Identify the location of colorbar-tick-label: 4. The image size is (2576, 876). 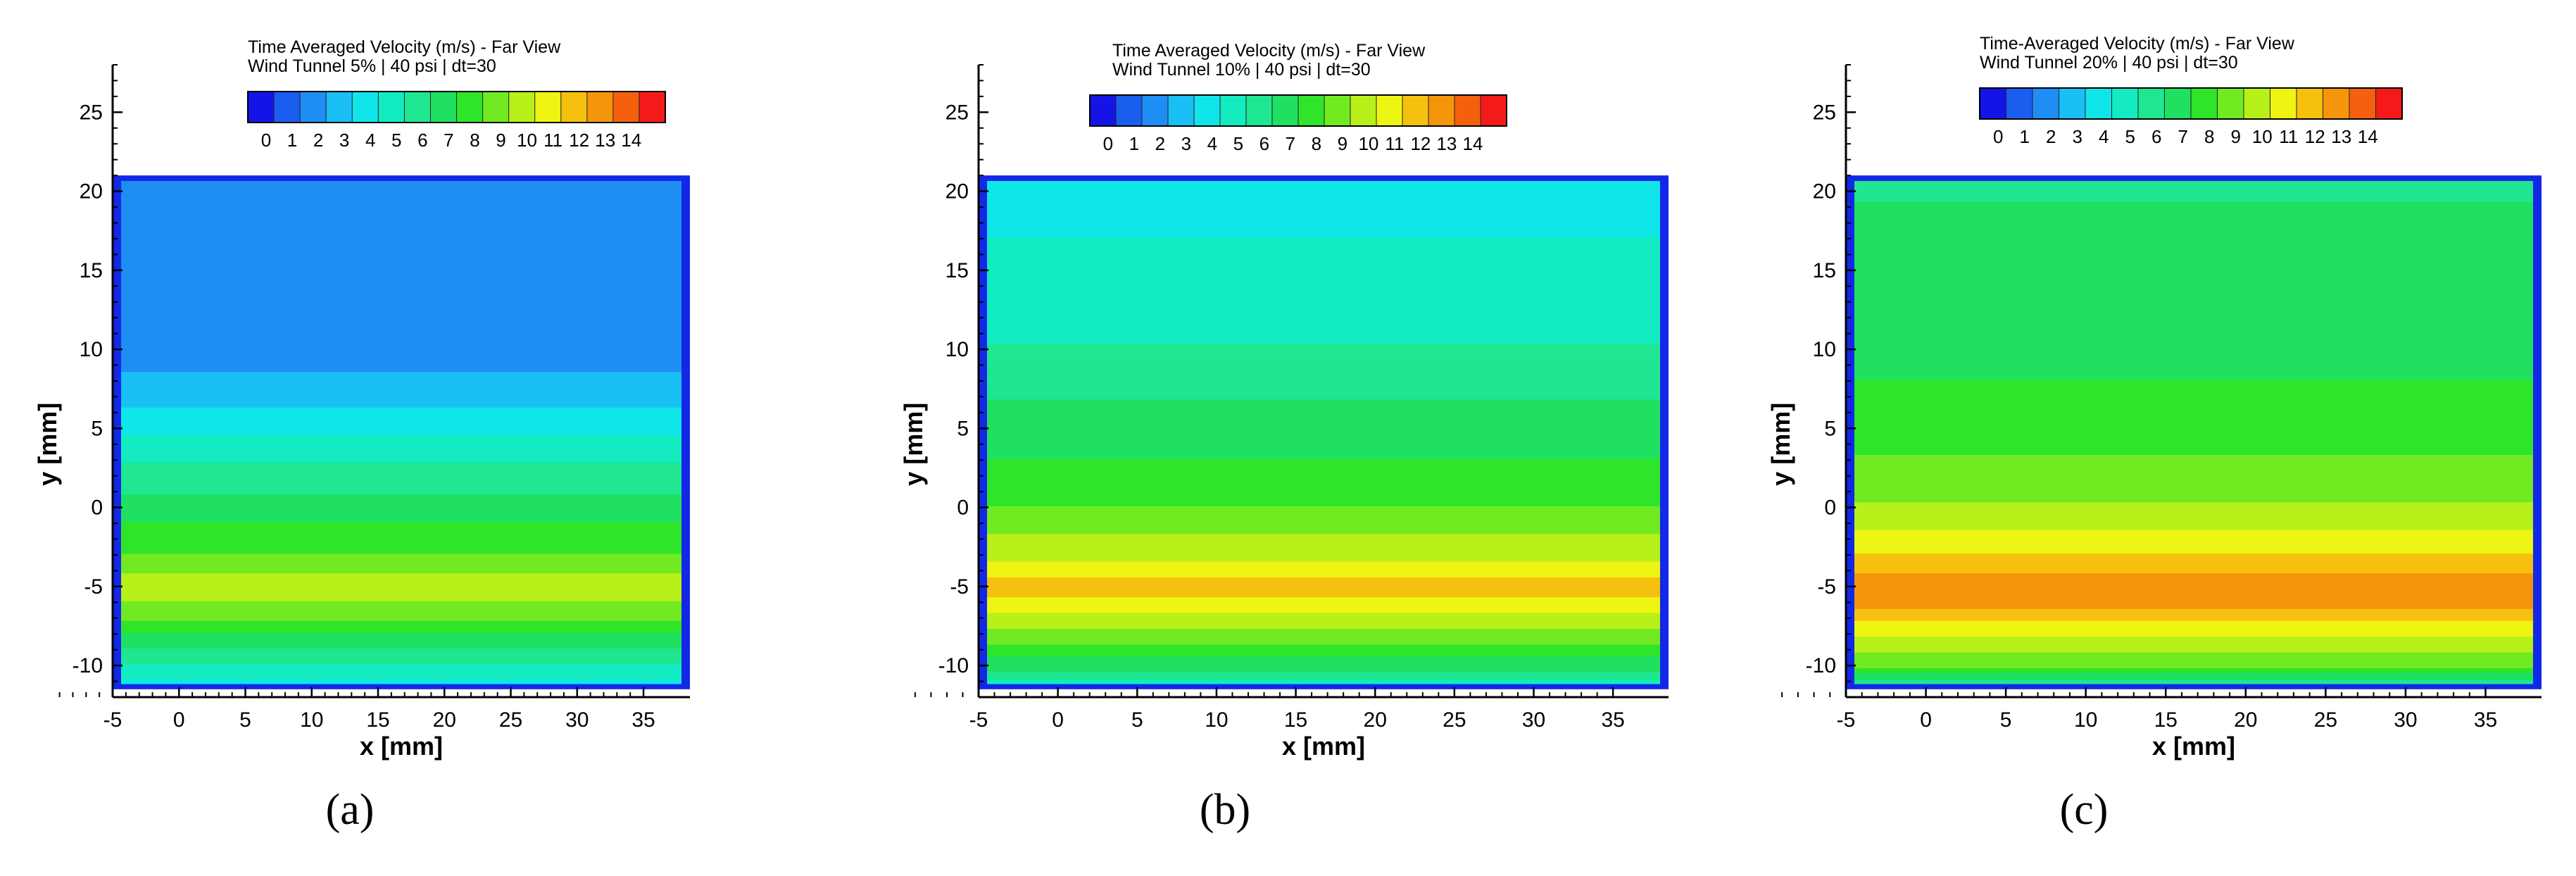
(2104, 136).